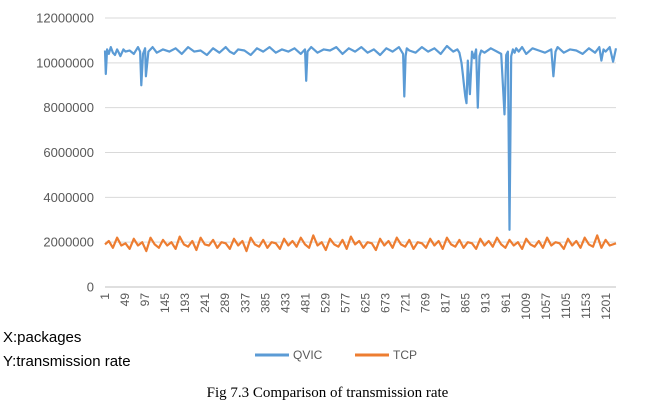  What do you see at coordinates (185, 303) in the screenshot?
I see `x-tick-label: 193` at bounding box center [185, 303].